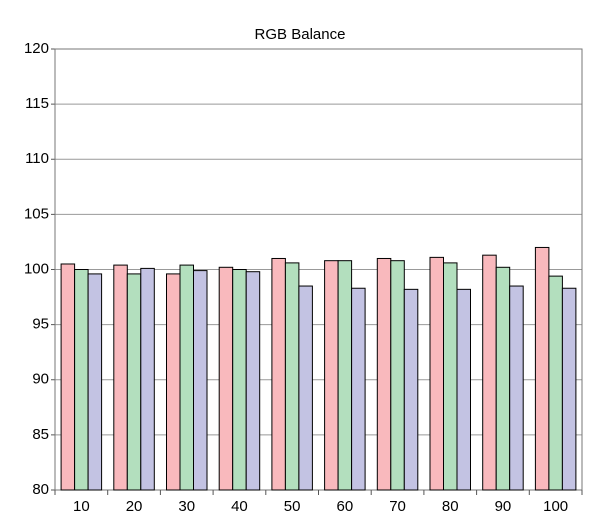 The height and width of the screenshot is (529, 600). I want to click on x-tick-label: 40, so click(239, 506).